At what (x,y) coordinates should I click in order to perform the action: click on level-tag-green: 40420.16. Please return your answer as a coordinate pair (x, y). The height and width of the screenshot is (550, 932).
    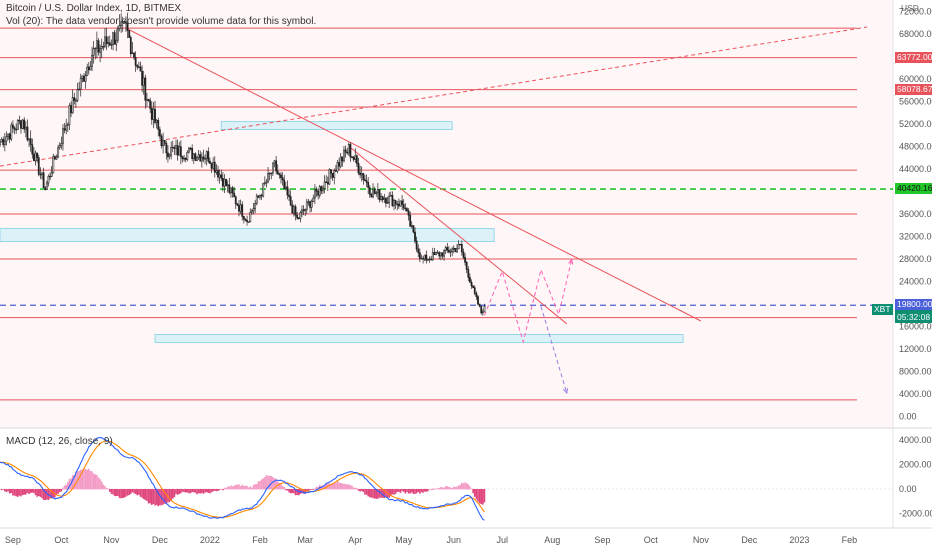
    Looking at the image, I should click on (913, 189).